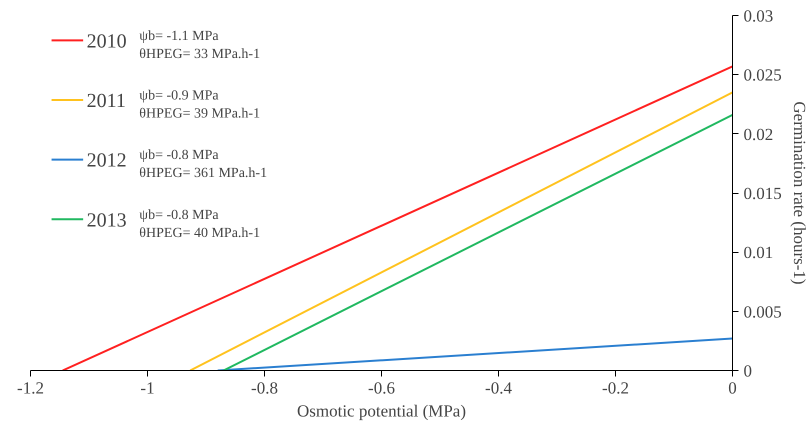 This screenshot has height=423, width=811. I want to click on y-axis-title: Germination rate (hours-1), so click(799, 193).